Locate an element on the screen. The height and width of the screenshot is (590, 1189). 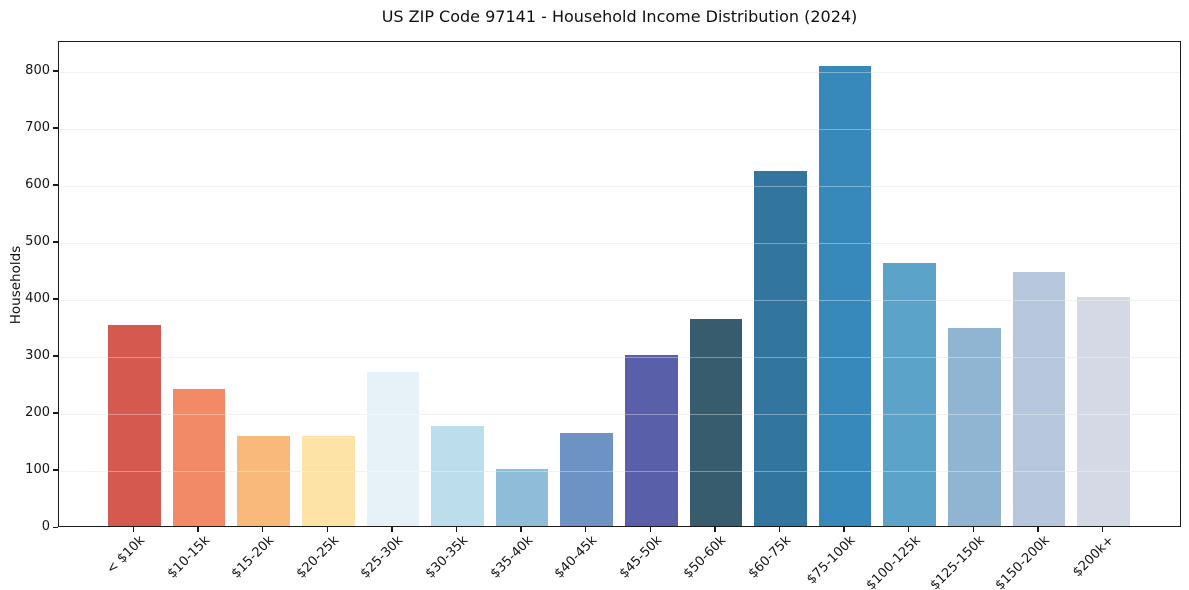
y-tick-label-300: 300 is located at coordinates (37, 355).